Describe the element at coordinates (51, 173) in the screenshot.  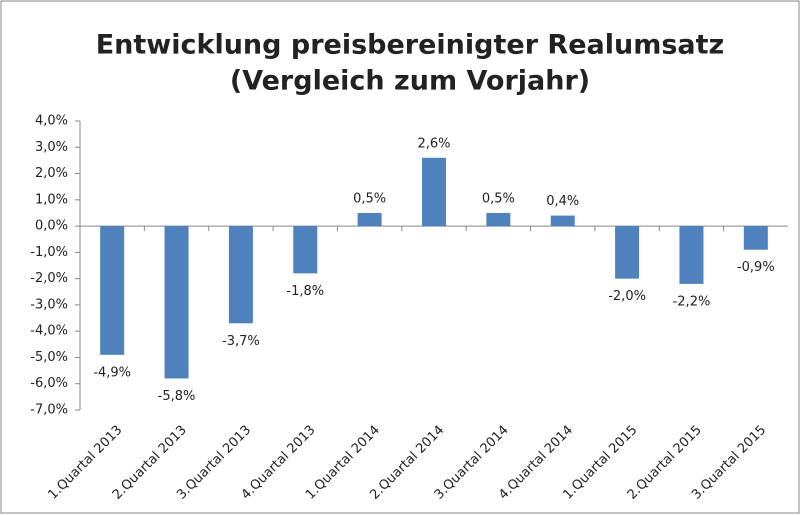
I see `y-tick-label: 2,0%` at that location.